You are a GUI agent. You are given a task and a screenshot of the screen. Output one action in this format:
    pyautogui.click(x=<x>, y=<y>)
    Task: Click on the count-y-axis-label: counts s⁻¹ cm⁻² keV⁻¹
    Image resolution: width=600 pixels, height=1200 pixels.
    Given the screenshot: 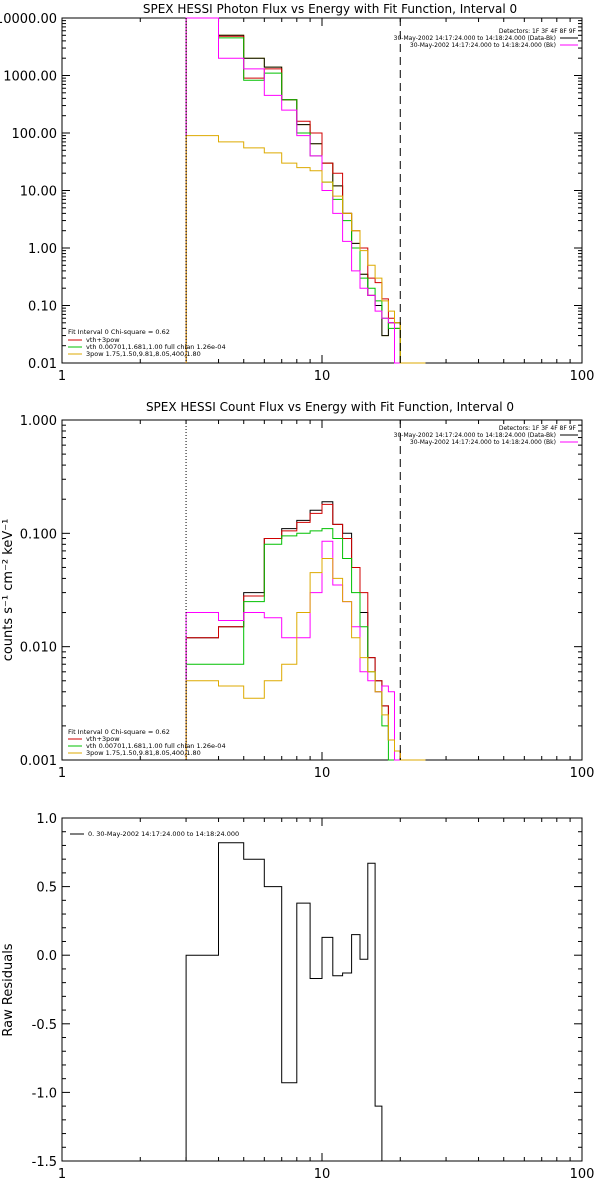 What is the action you would take?
    pyautogui.click(x=8, y=590)
    